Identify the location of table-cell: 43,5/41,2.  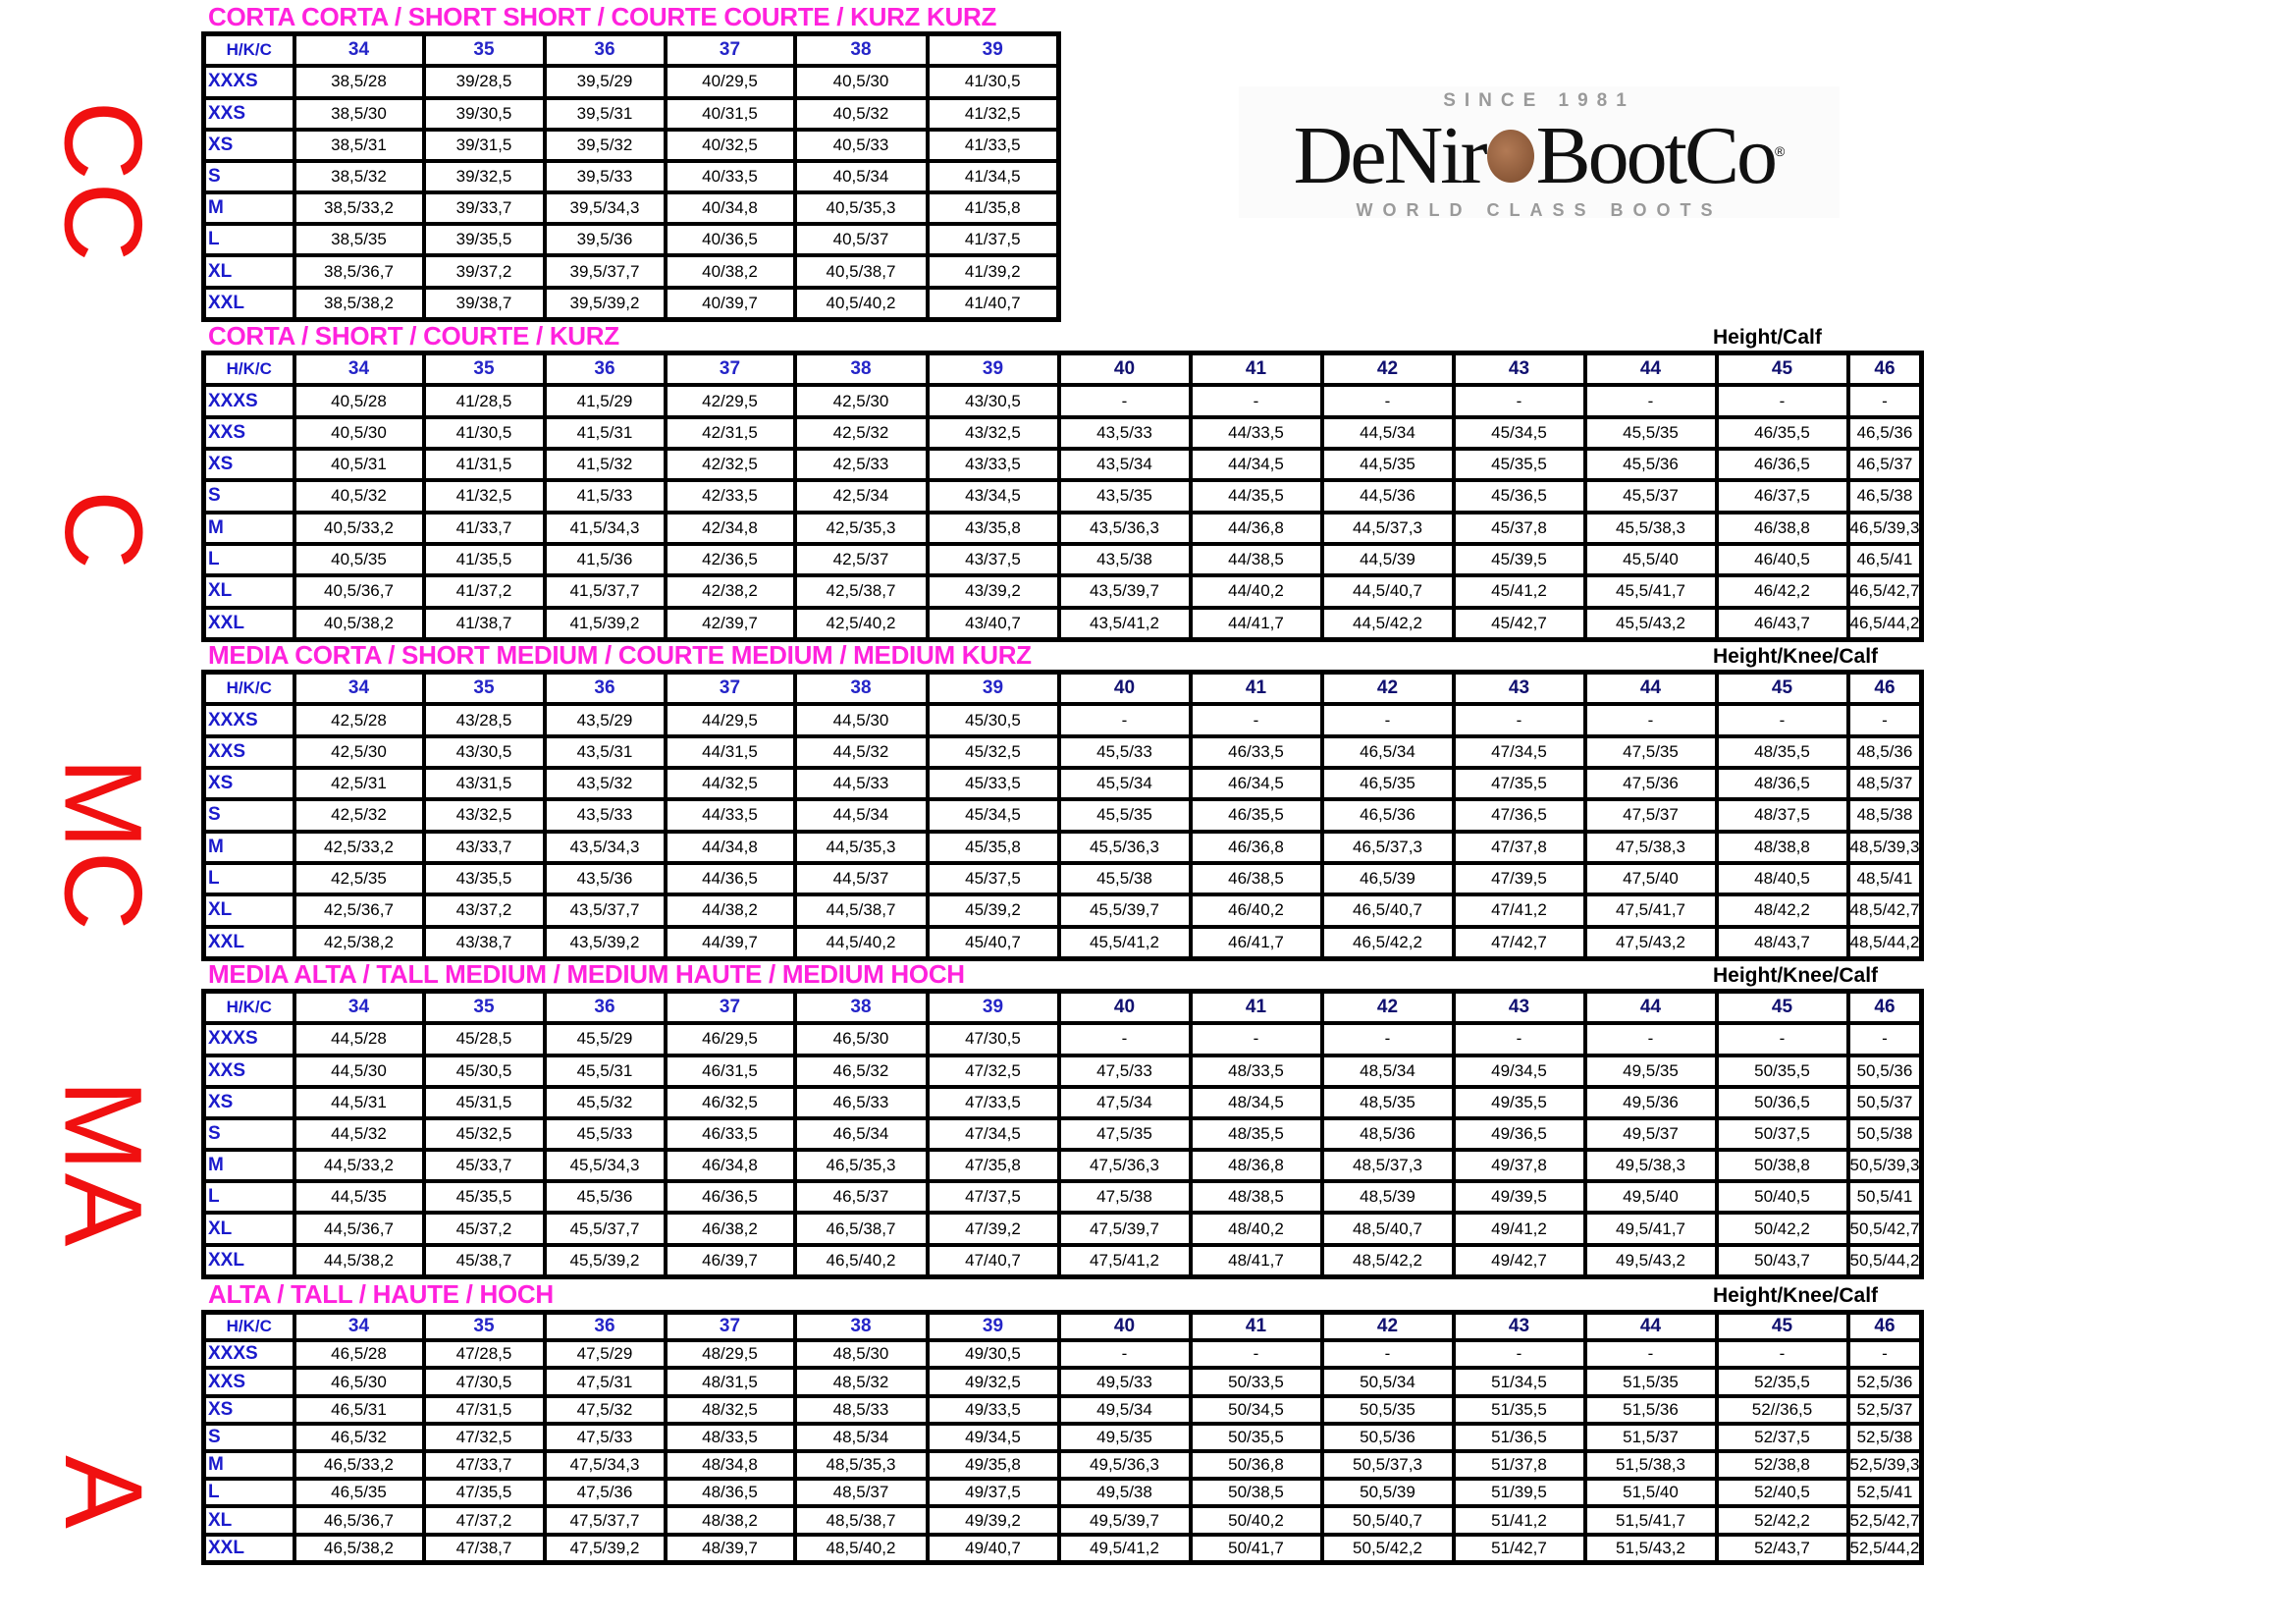
(1124, 623).